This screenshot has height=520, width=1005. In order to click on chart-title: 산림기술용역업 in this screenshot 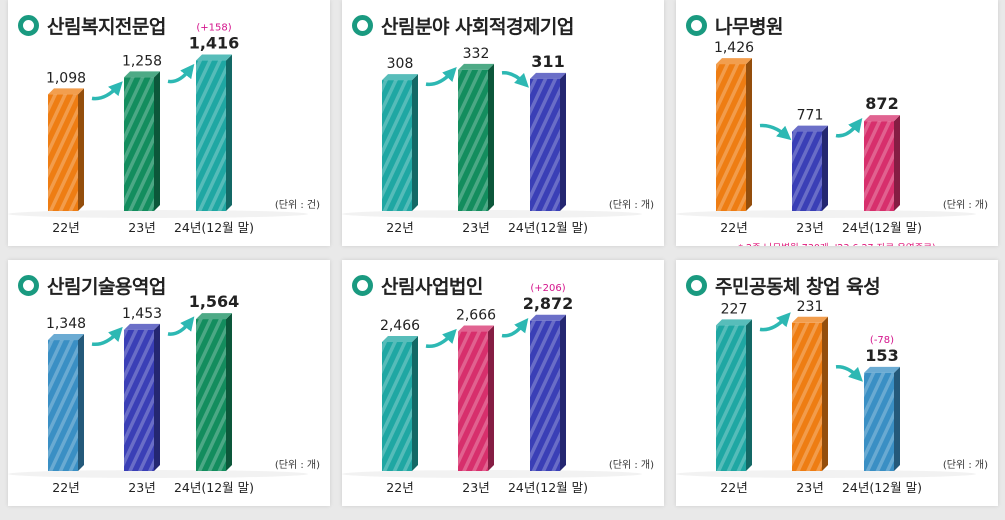, I will do `click(92, 285)`.